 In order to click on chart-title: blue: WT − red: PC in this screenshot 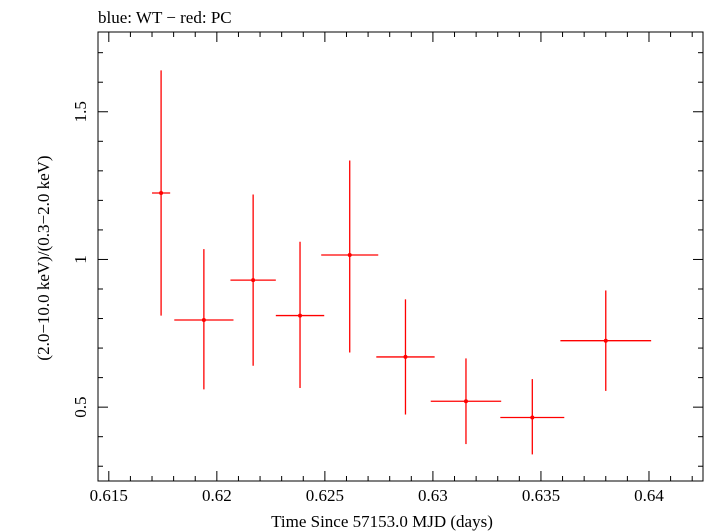, I will do `click(165, 17)`.